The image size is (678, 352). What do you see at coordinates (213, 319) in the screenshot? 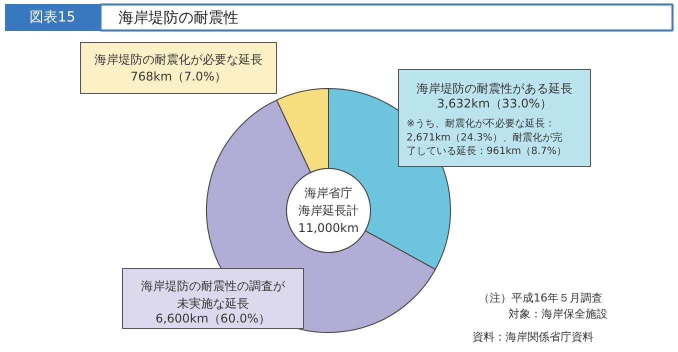
I see `data-label: 6,600km（60.0%）` at bounding box center [213, 319].